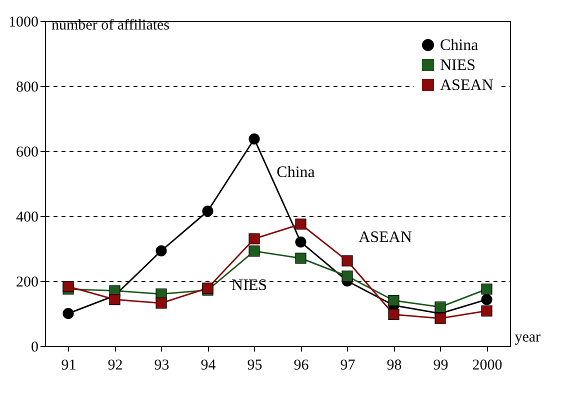 The height and width of the screenshot is (407, 576). What do you see at coordinates (458, 65) in the screenshot?
I see `legend-label: NIES` at bounding box center [458, 65].